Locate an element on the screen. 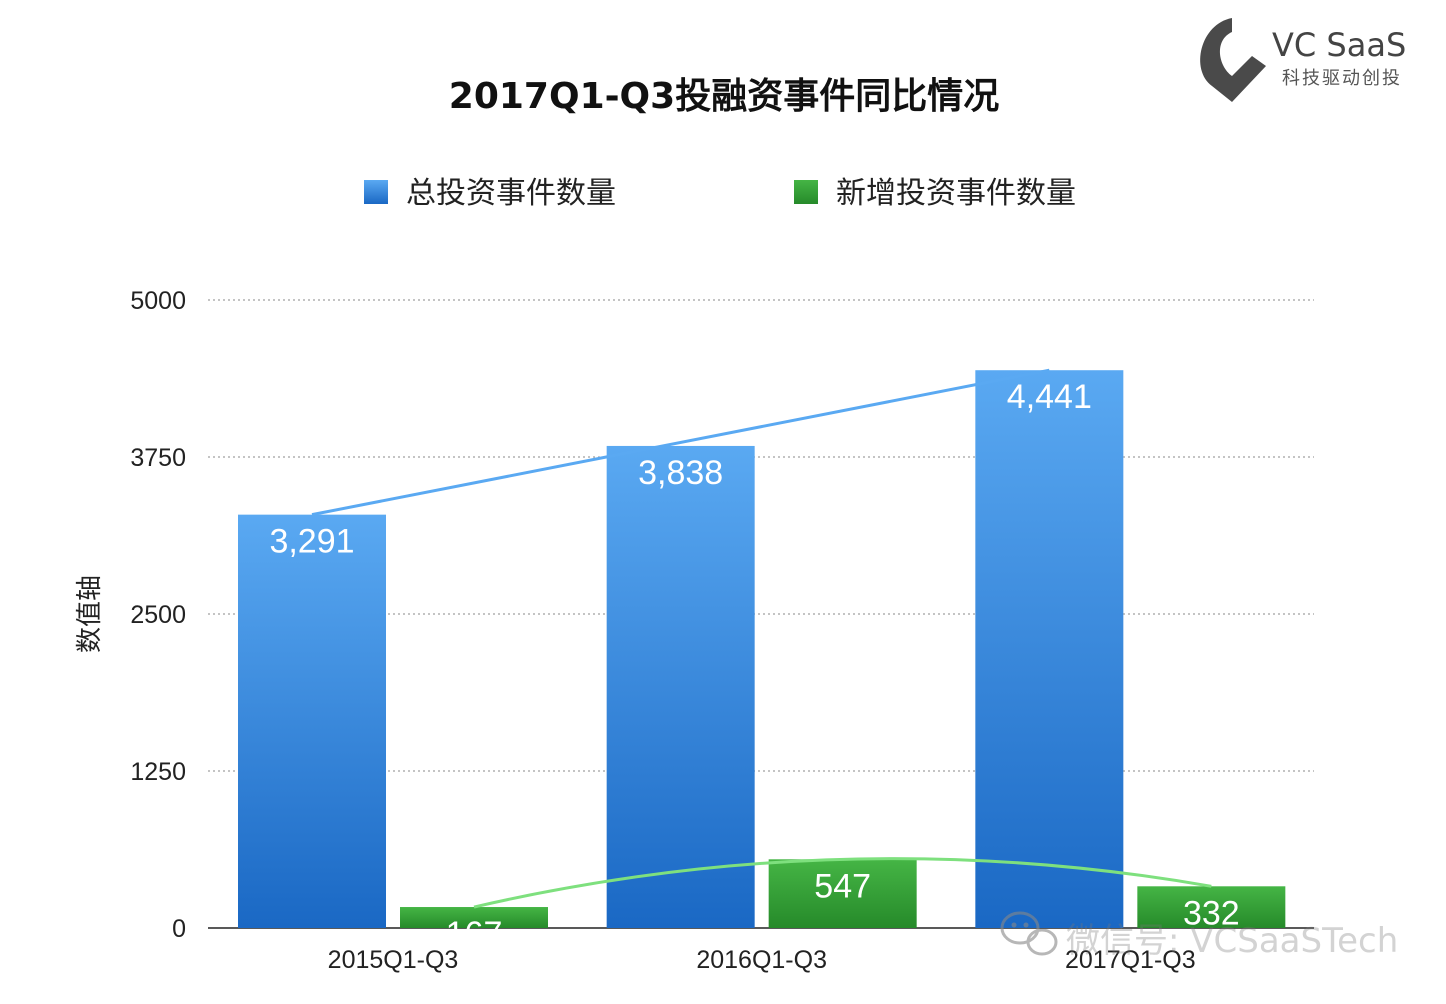  y-tick-label: 1250 is located at coordinates (158, 772).